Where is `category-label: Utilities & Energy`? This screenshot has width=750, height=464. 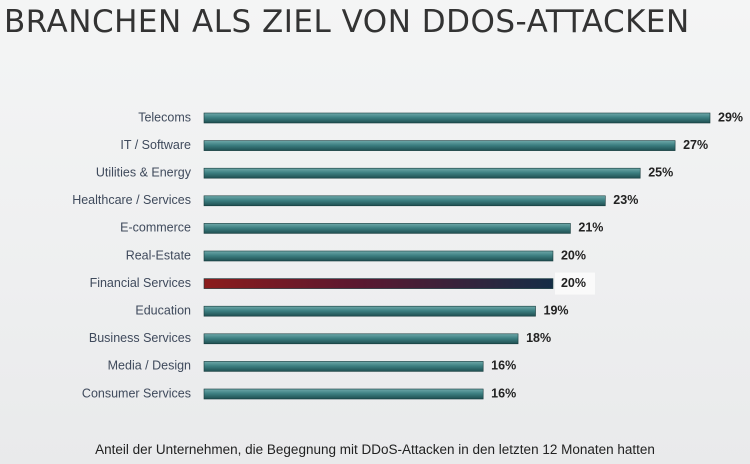 category-label: Utilities & Energy is located at coordinates (144, 172).